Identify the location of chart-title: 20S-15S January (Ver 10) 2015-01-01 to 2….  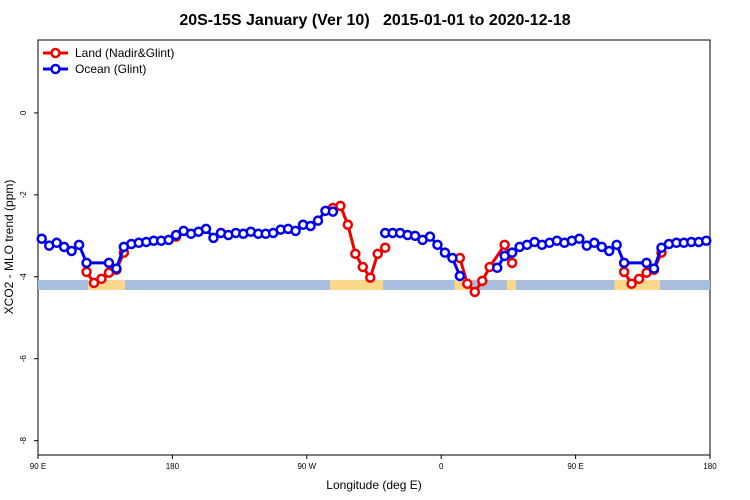
(374, 20).